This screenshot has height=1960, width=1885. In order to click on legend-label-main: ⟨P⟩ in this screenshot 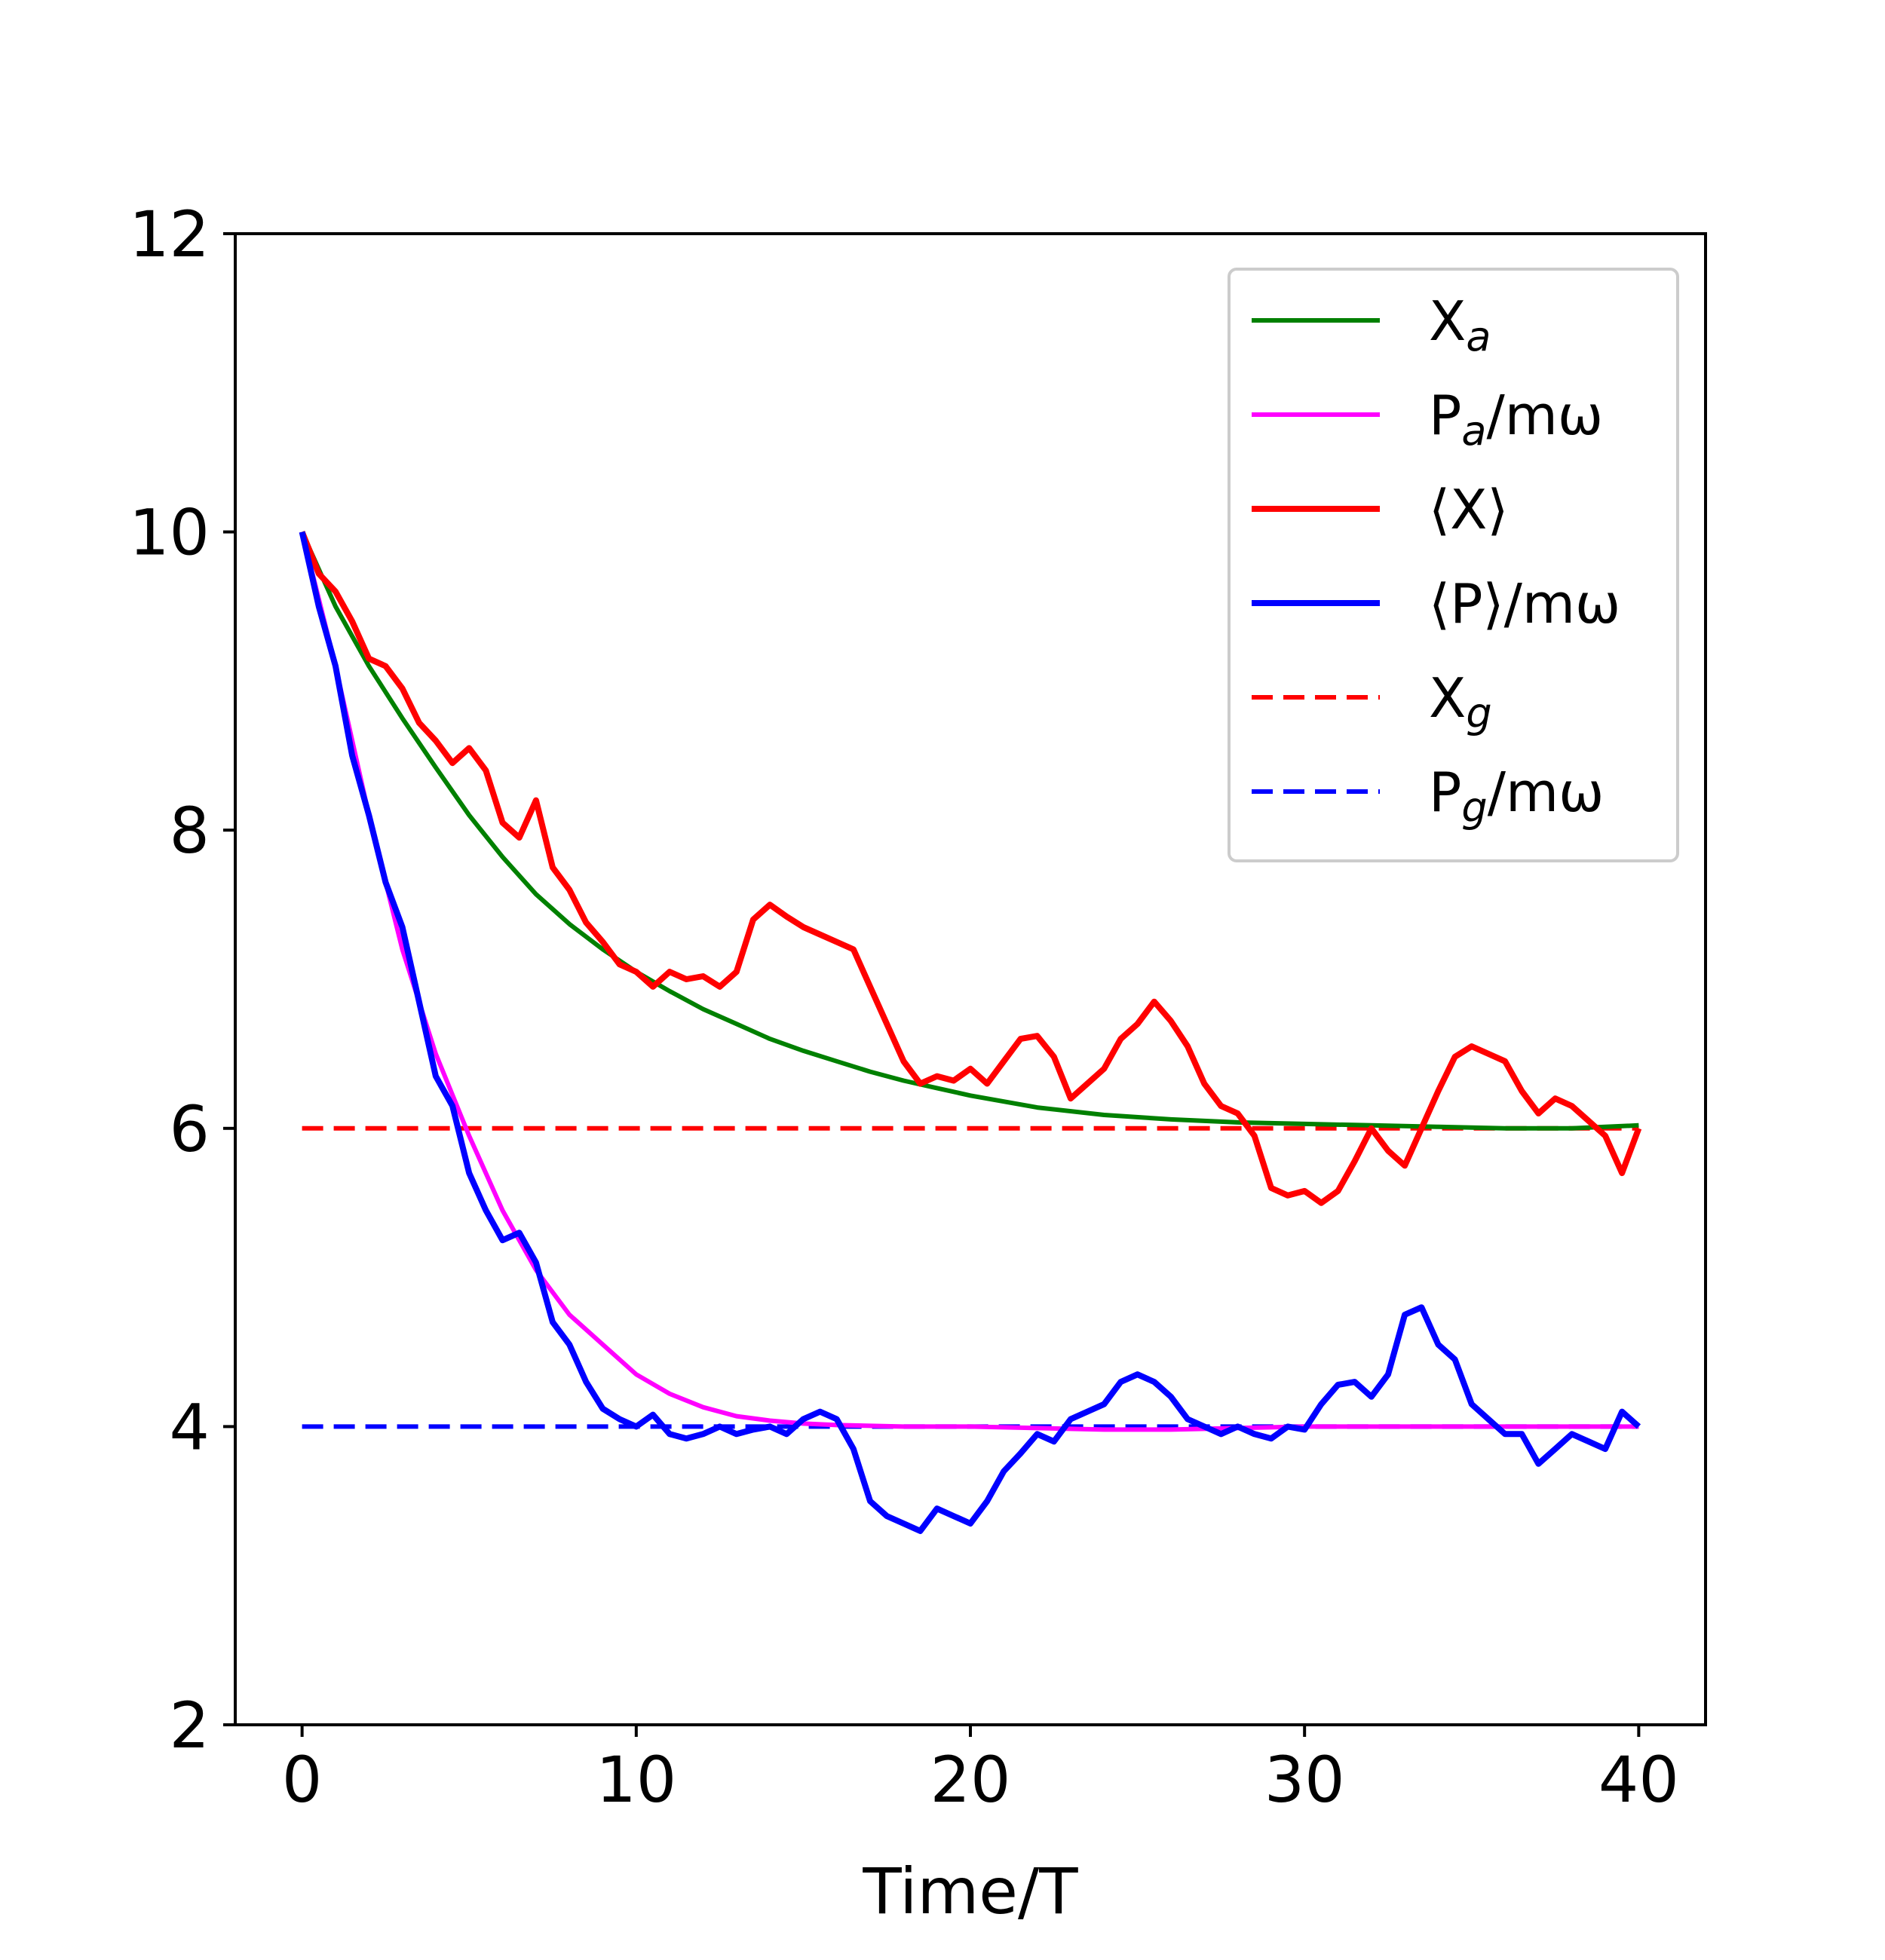, I will do `click(1466, 603)`.